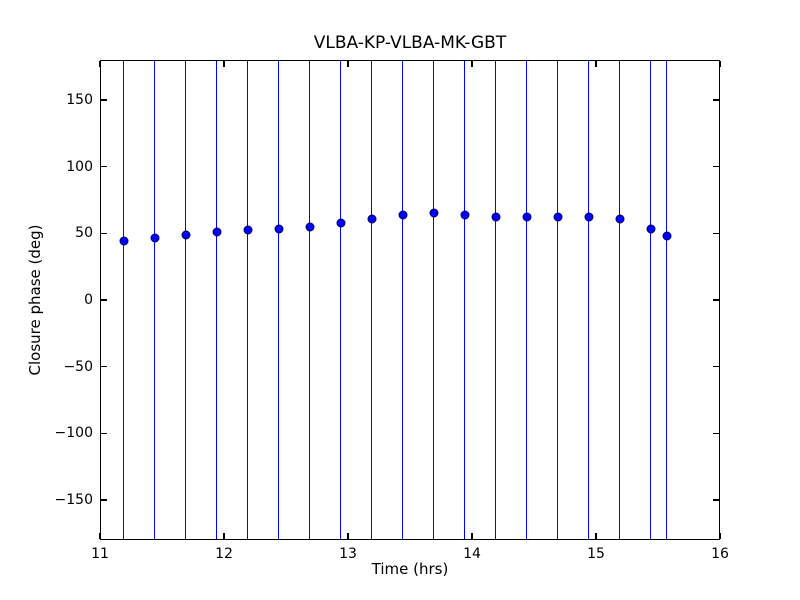  Describe the element at coordinates (78, 366) in the screenshot. I see `y-tick-label: −50` at that location.